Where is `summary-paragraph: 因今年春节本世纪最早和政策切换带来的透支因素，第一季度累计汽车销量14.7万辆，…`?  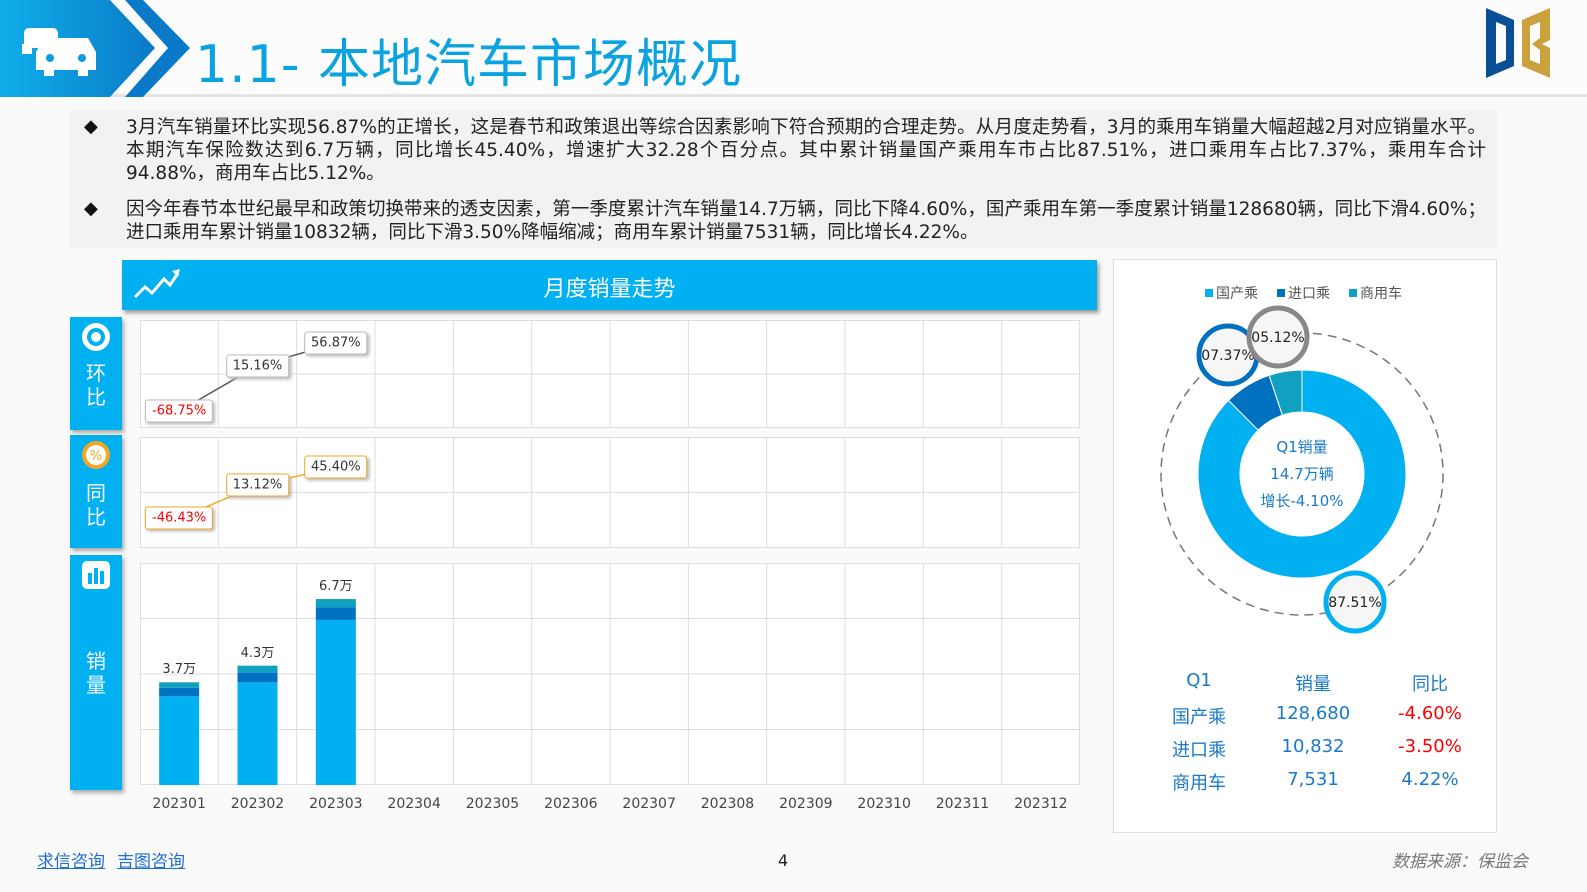 summary-paragraph: 因今年春节本世纪最早和政策切换带来的透支因素，第一季度累计汽车销量14.7万辆，… is located at coordinates (806, 221).